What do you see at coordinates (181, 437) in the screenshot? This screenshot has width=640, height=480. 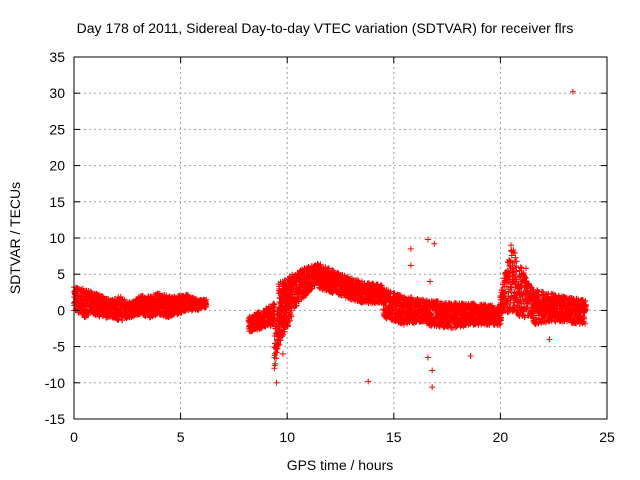 I see `x-tick-label: 5` at bounding box center [181, 437].